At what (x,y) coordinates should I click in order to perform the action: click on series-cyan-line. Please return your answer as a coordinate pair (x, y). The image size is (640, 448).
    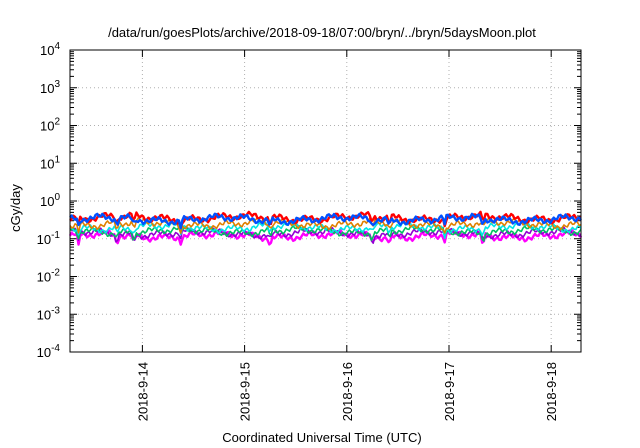
    Looking at the image, I should click on (325, 230).